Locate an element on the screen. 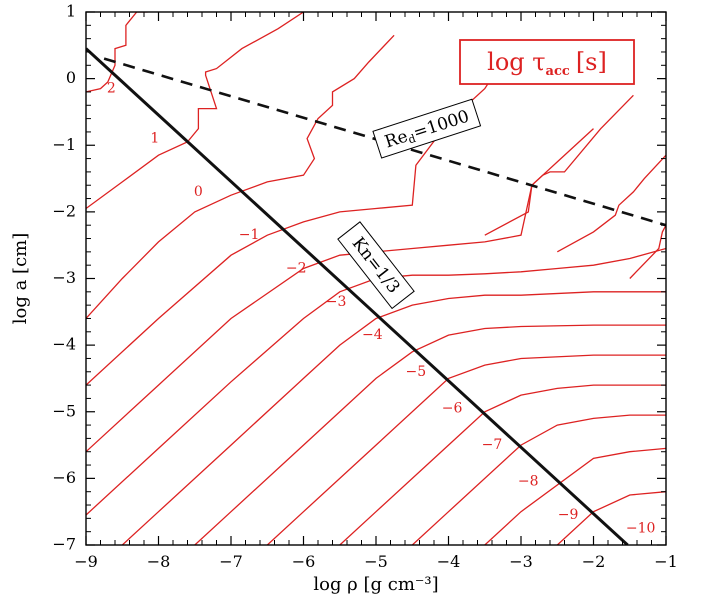  y-tick-label: 0 is located at coordinates (71, 77).